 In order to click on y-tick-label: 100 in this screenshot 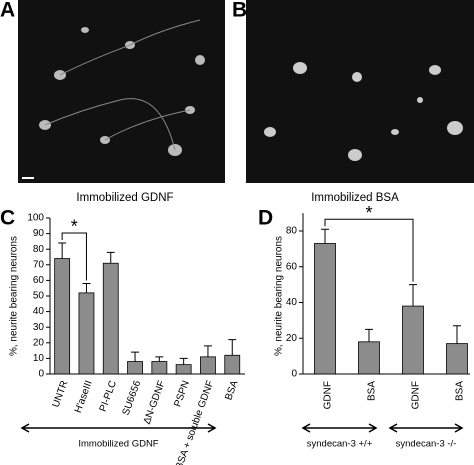, I will do `click(35, 218)`.